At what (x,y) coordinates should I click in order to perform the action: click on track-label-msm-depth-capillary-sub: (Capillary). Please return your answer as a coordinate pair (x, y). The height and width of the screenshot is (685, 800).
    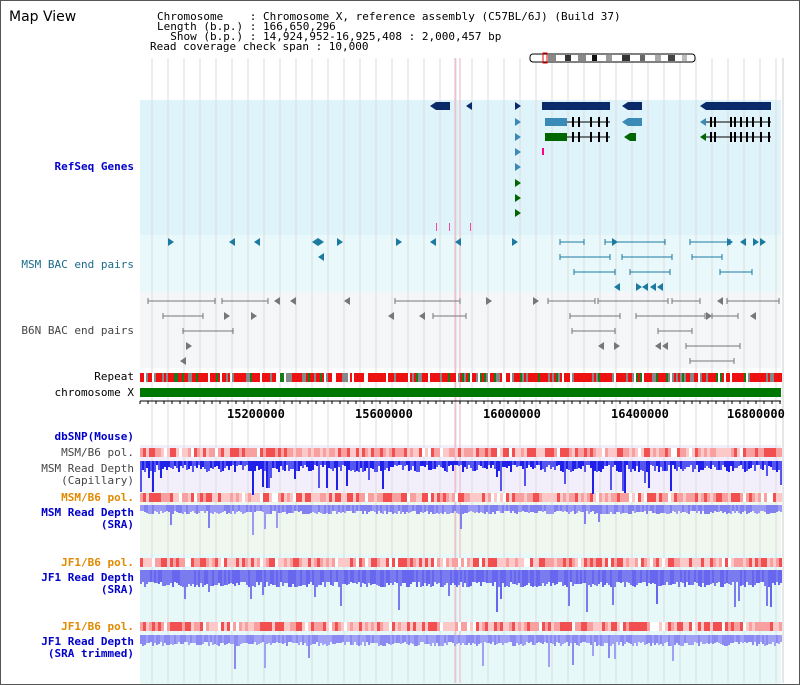
    Looking at the image, I should click on (97, 480).